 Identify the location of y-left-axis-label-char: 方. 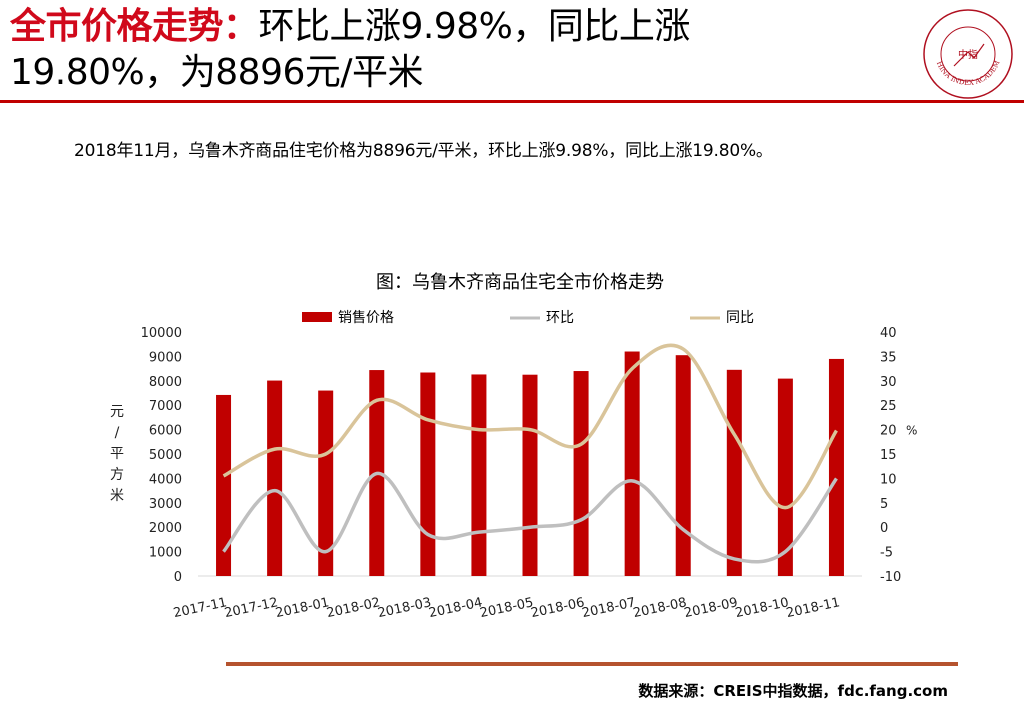
(117, 475).